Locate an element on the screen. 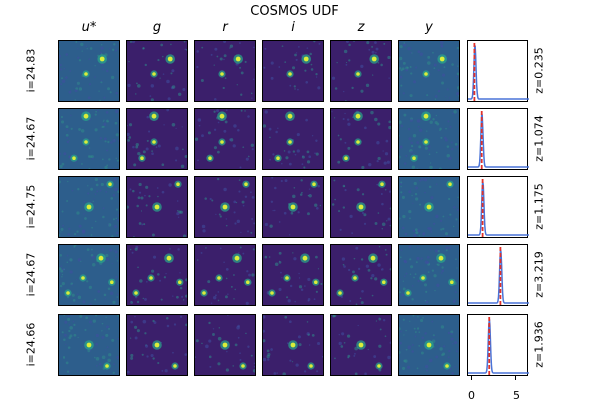 This screenshot has width=589, height=420. pdf-xtick-5: 5 is located at coordinates (516, 395).